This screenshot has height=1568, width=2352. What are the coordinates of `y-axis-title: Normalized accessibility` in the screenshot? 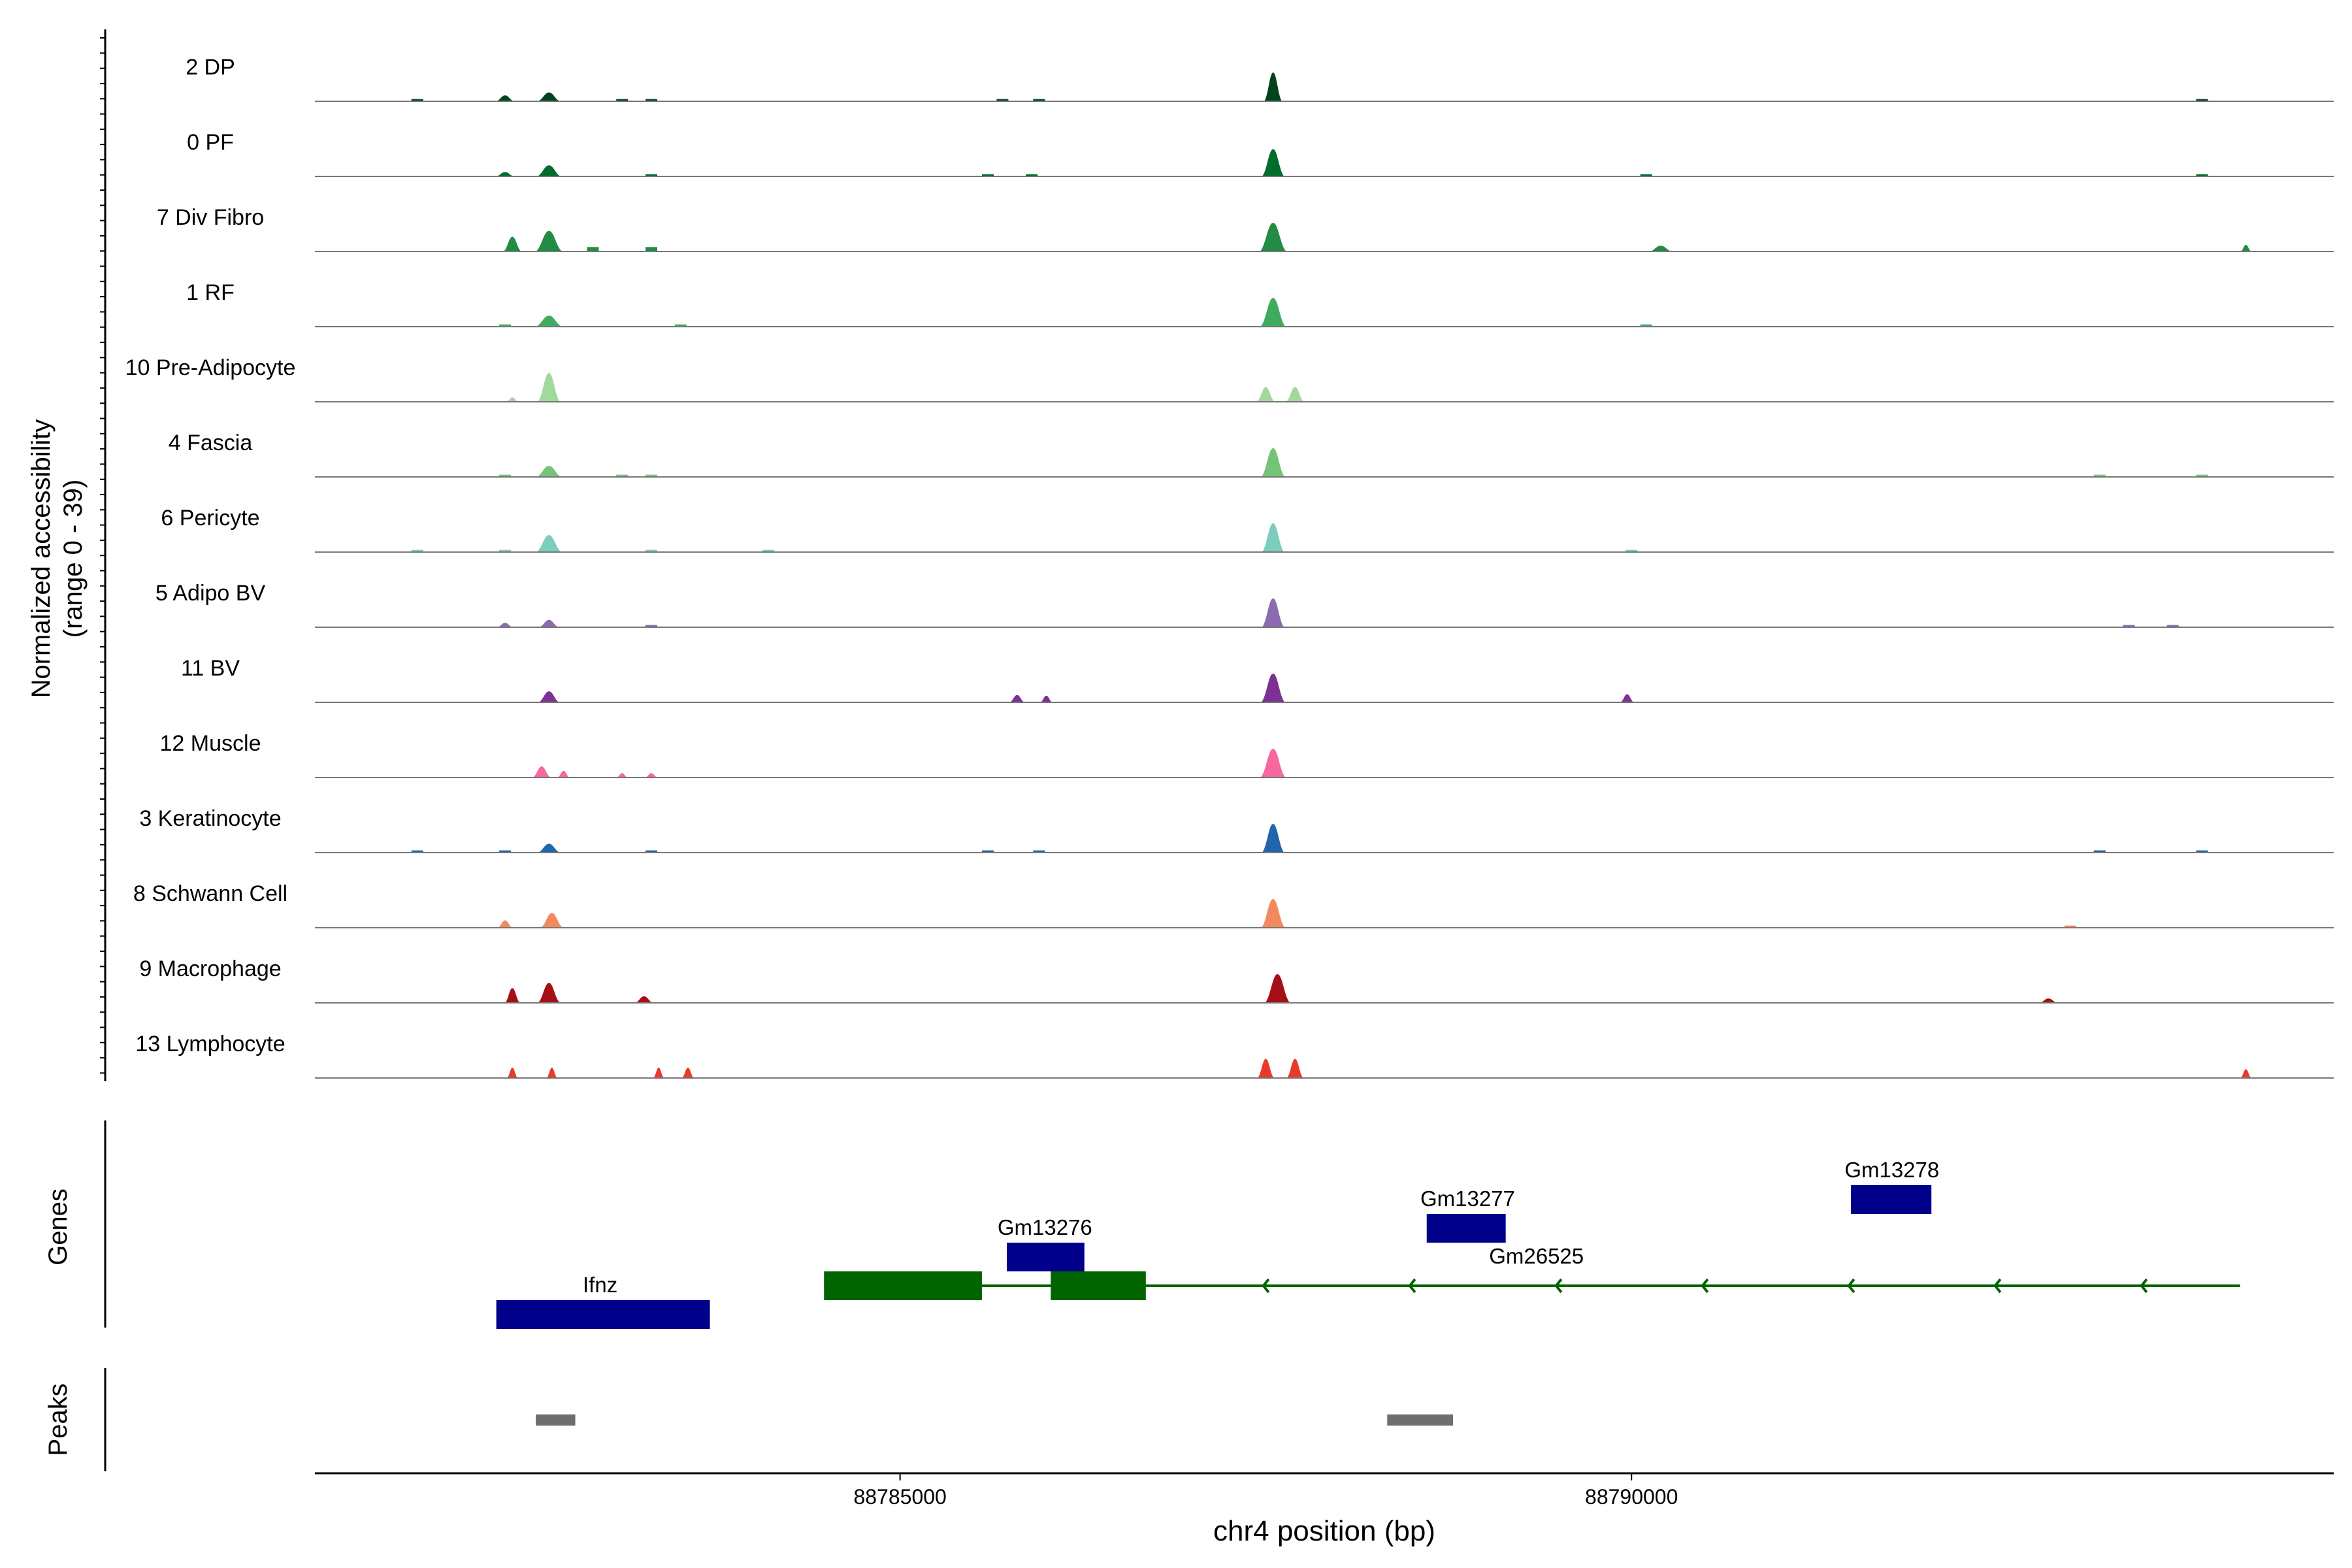 It's located at (41, 558).